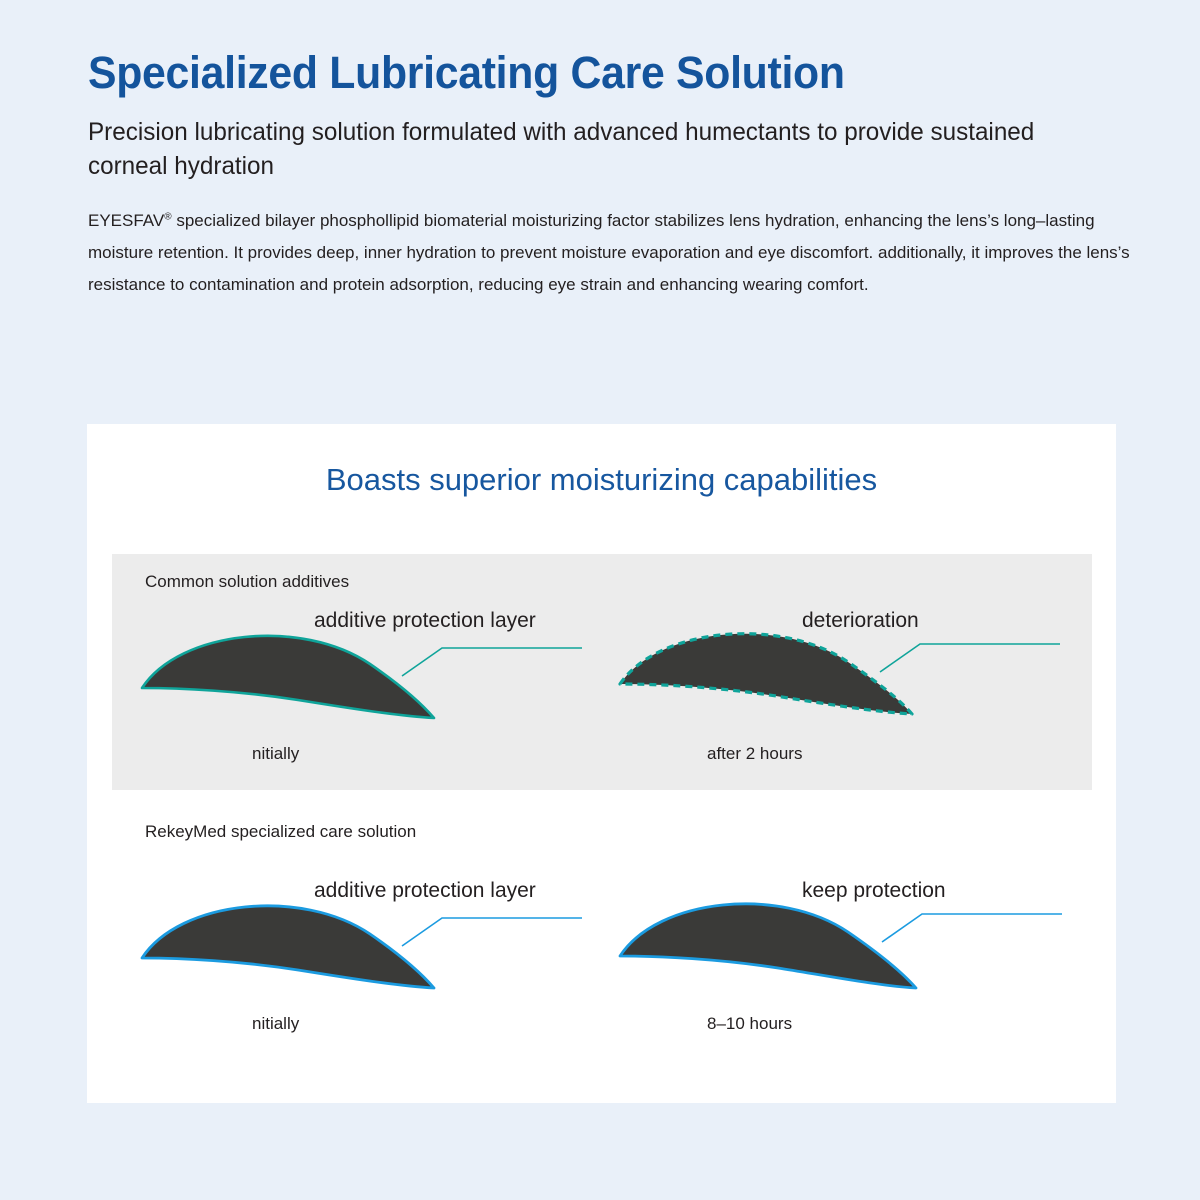 The image size is (1200, 1200). What do you see at coordinates (126, 221) in the screenshot?
I see `brand-name: EYESFAV` at bounding box center [126, 221].